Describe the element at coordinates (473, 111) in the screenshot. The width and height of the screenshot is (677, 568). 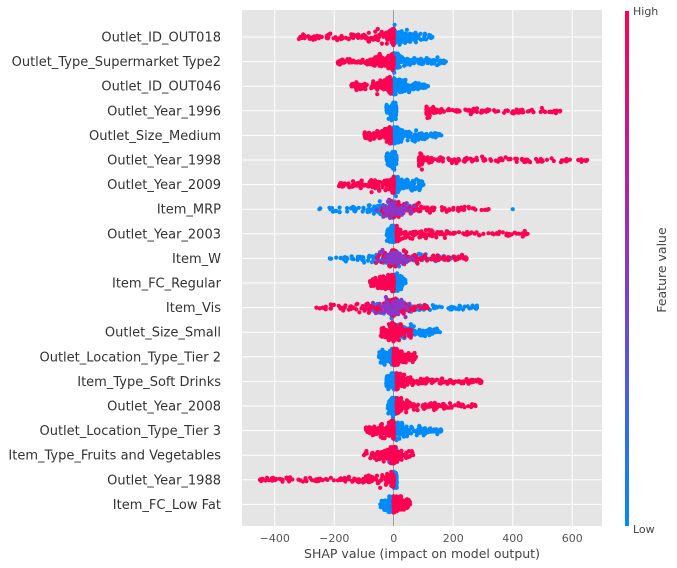
I see `feature-row-points` at that location.